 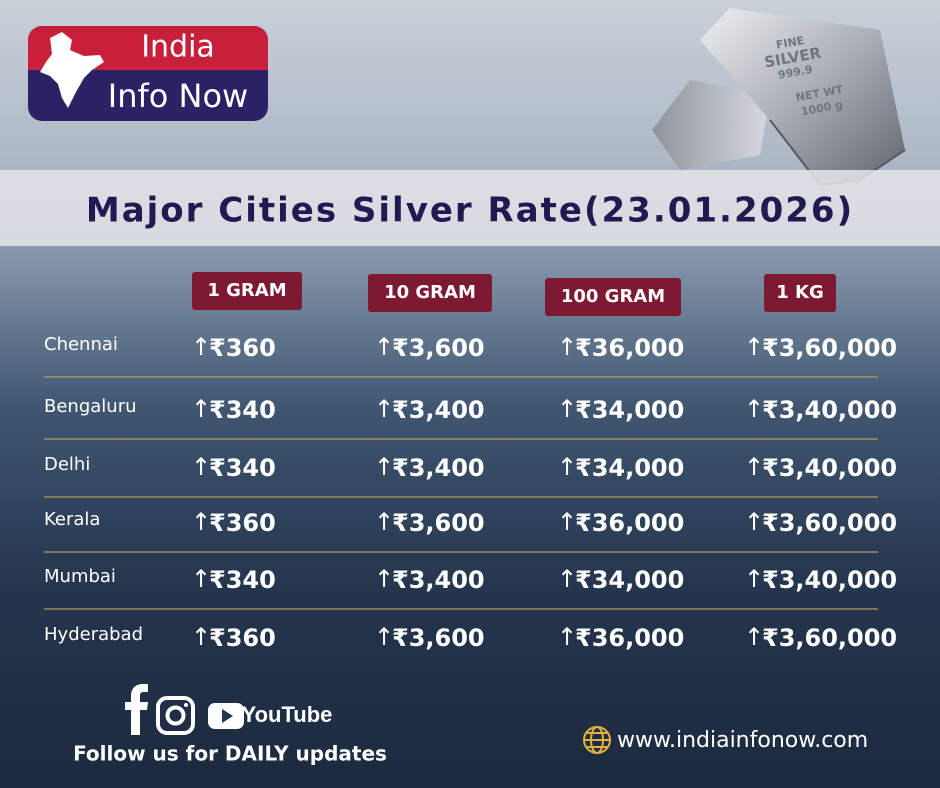 I want to click on column-header: 10 GRAM, so click(x=430, y=292).